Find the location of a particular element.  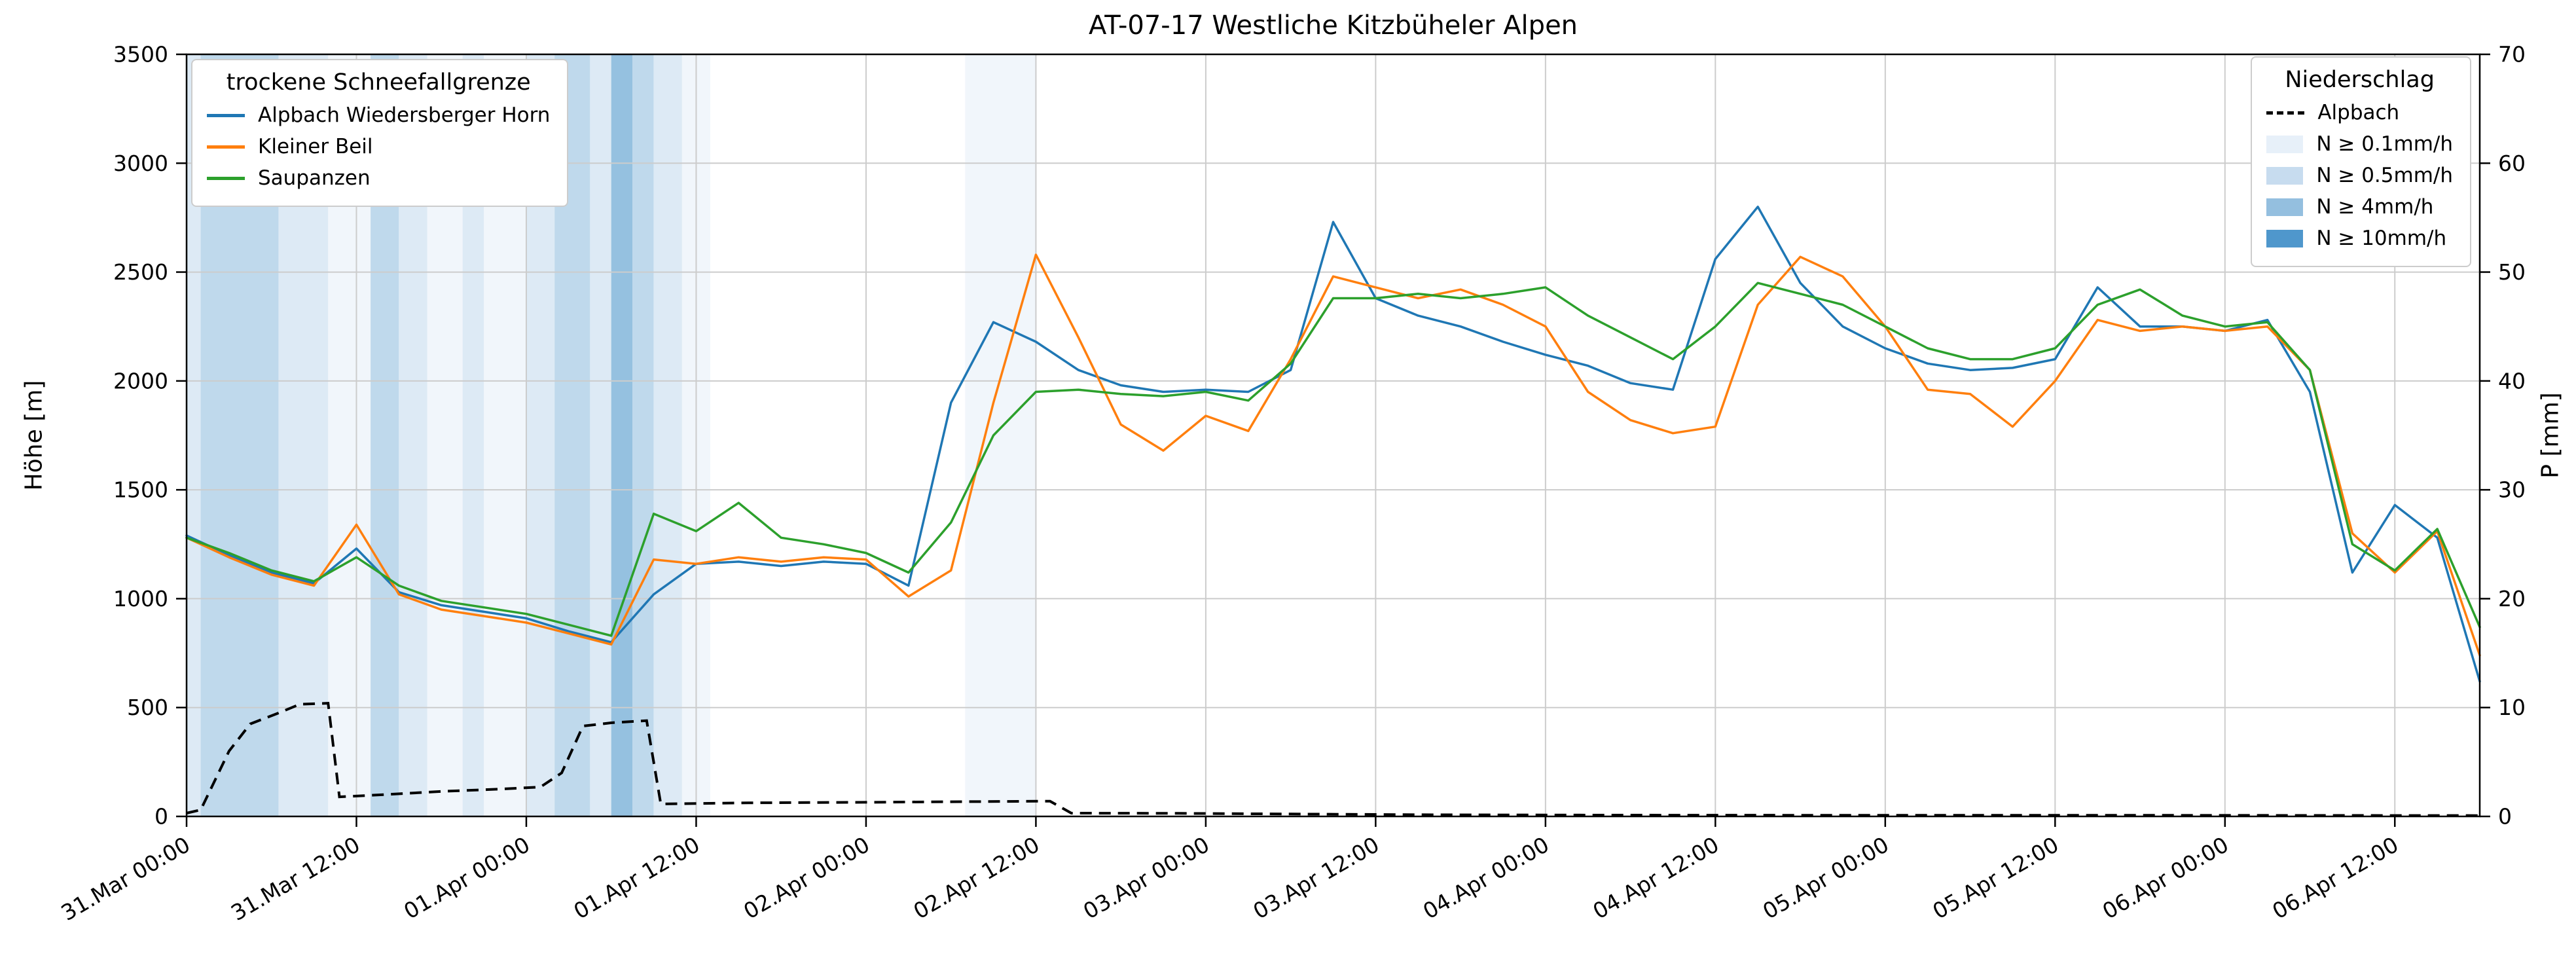

legend-item-label: Alpbach Wiedersberger Horn is located at coordinates (404, 115).